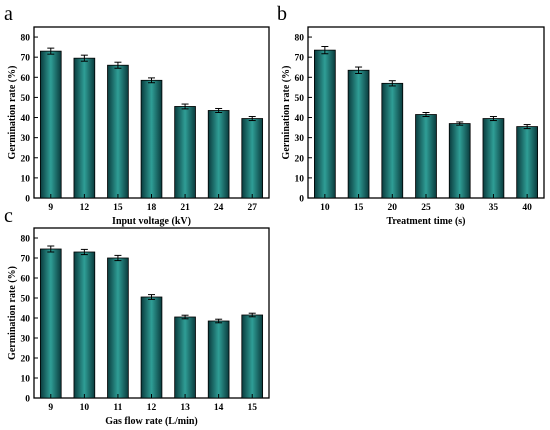  What do you see at coordinates (151, 221) in the screenshot?
I see `x-axis-label: Input voltage (kV)` at bounding box center [151, 221].